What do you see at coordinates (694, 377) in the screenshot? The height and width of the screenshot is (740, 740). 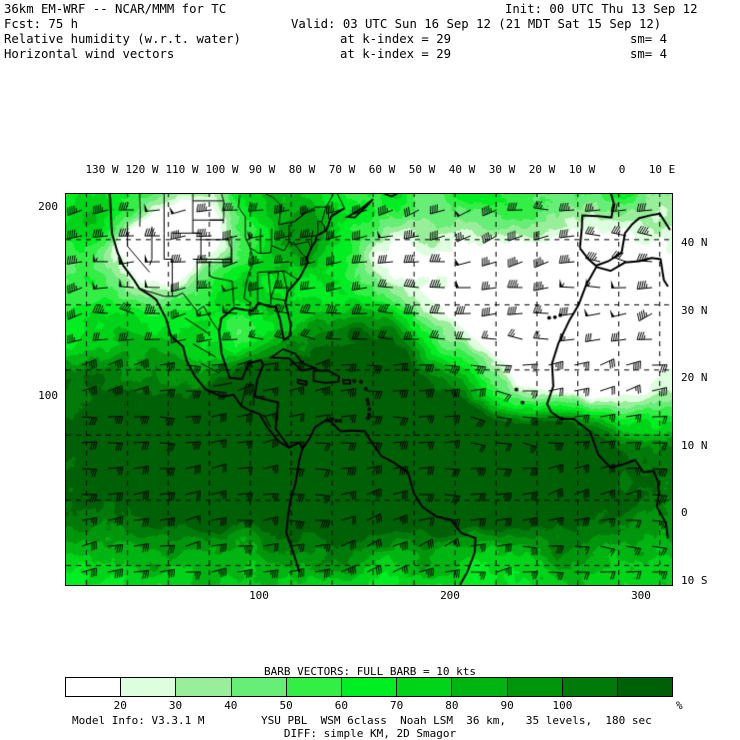 I see `lat-tick-label: 20 N` at bounding box center [694, 377].